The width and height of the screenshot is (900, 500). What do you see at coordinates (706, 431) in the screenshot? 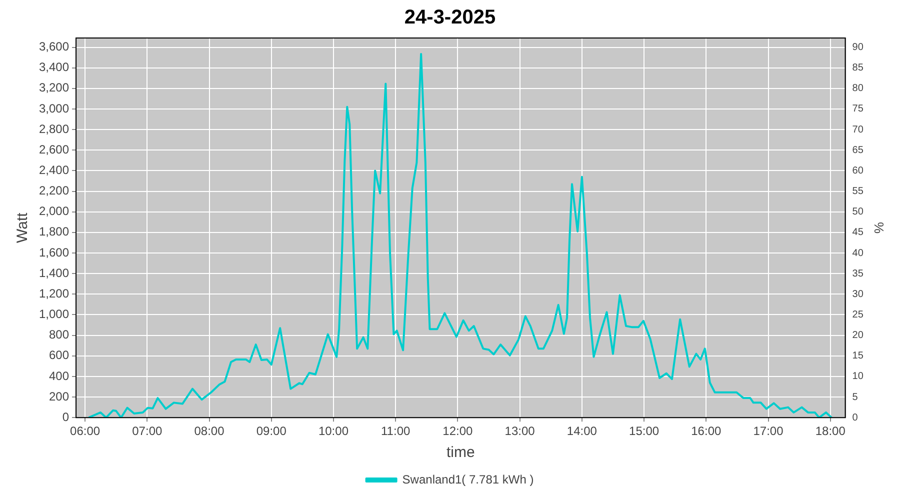
I see `x-tick-label: 16:00` at bounding box center [706, 431].